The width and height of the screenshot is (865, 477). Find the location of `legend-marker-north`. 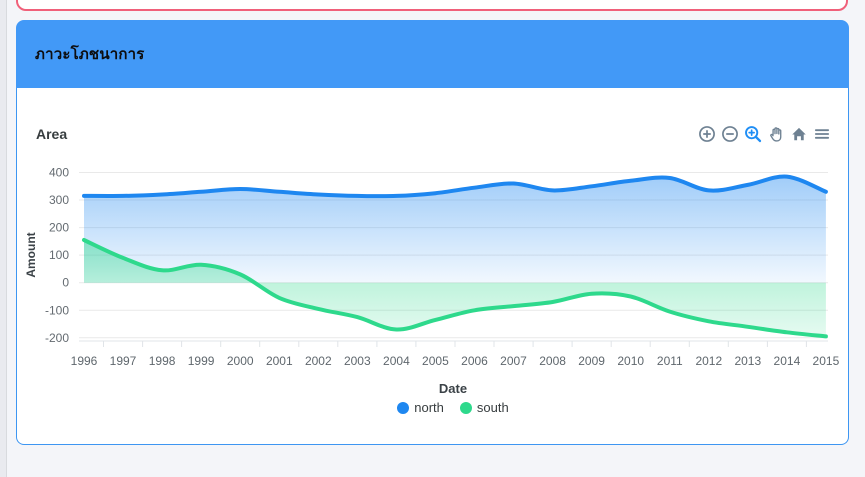

legend-marker-north is located at coordinates (403, 407).